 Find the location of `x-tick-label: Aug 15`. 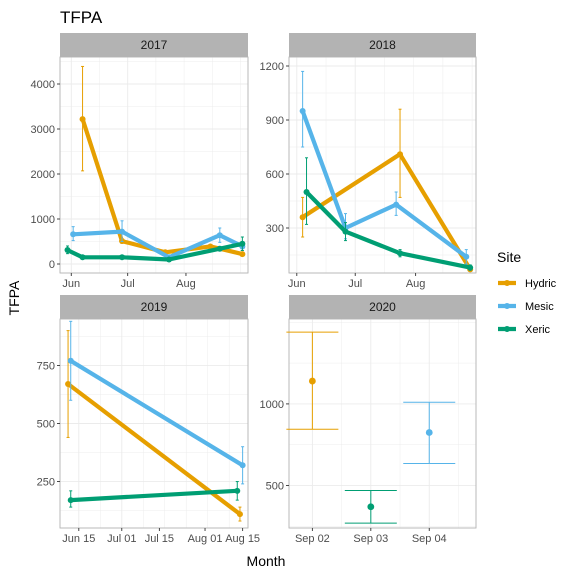

x-tick-label: Aug 15 is located at coordinates (242, 539).